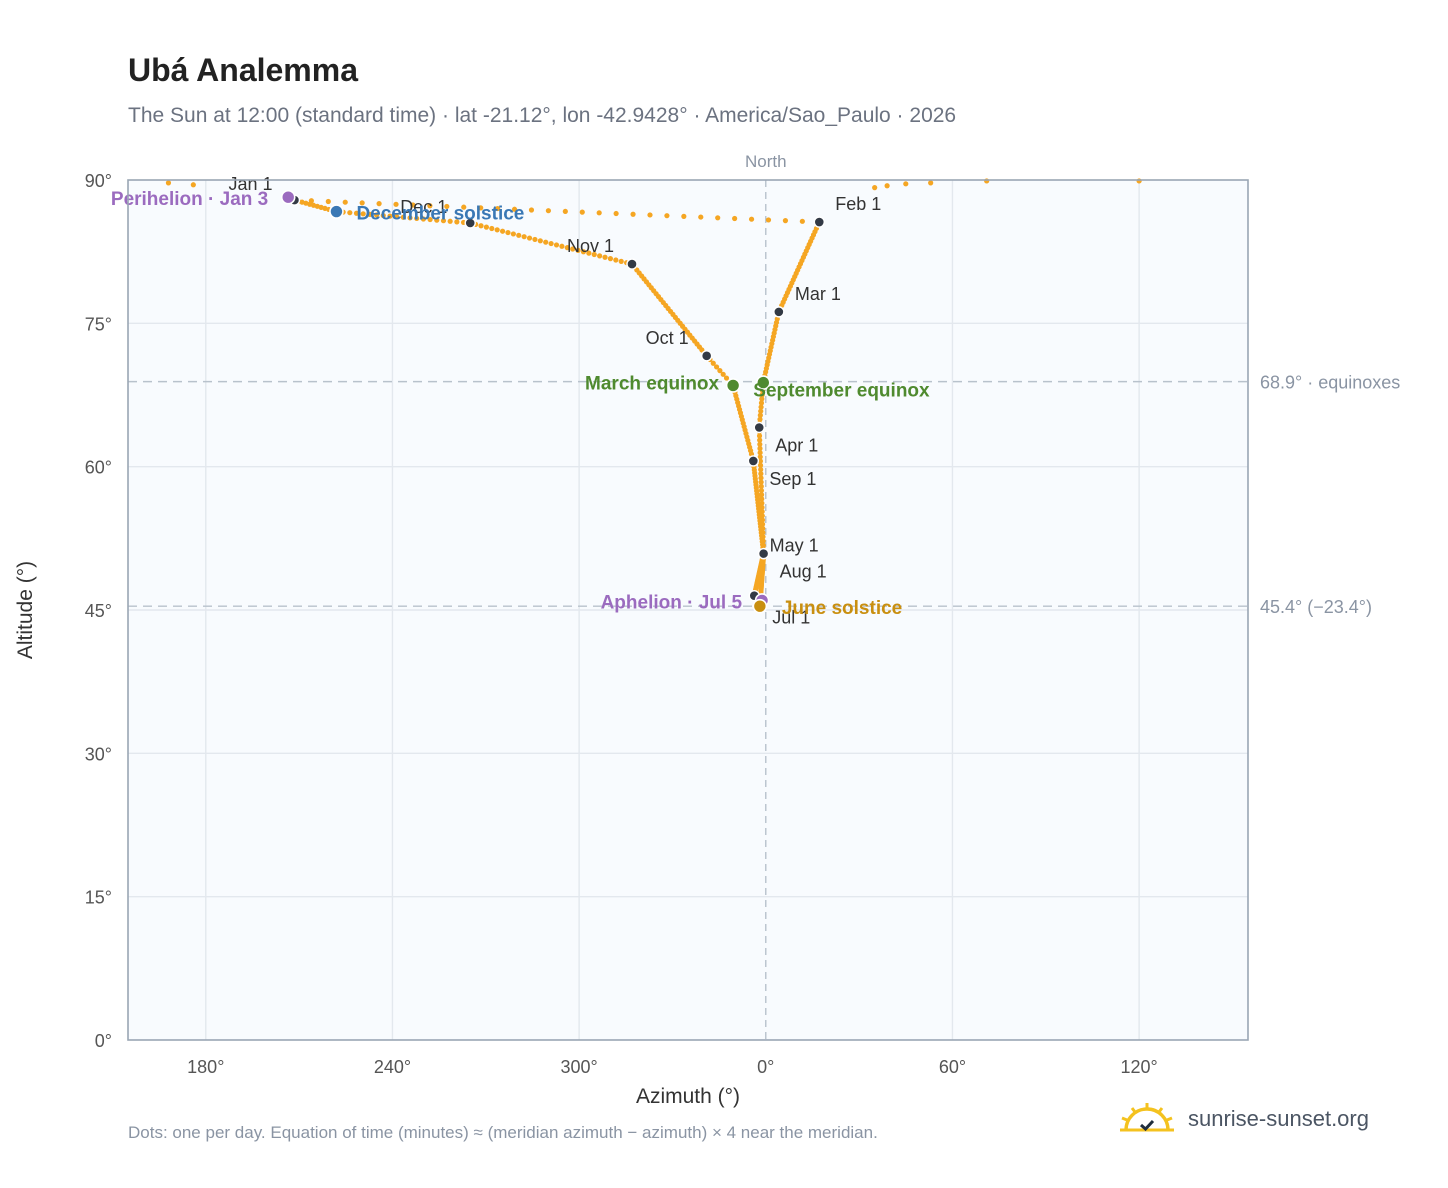  Describe the element at coordinates (578, 1067) in the screenshot. I see `x-tick-label: 300°` at that location.